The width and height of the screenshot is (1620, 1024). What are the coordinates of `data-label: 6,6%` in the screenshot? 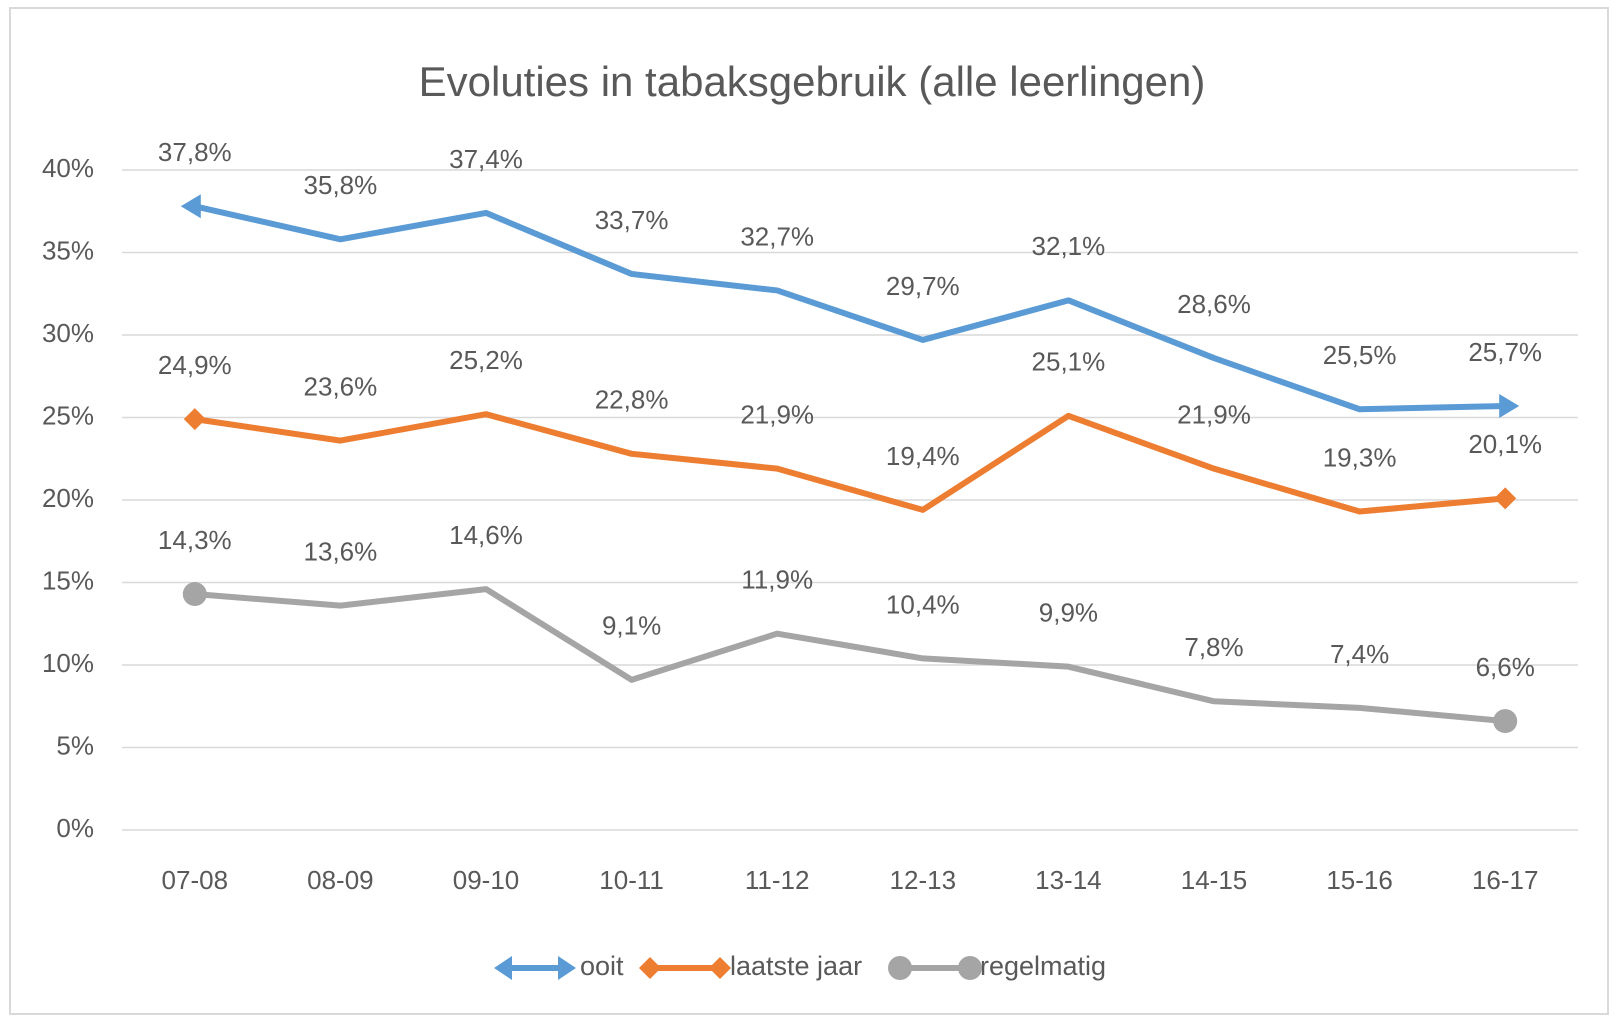 It's located at (1505, 667).